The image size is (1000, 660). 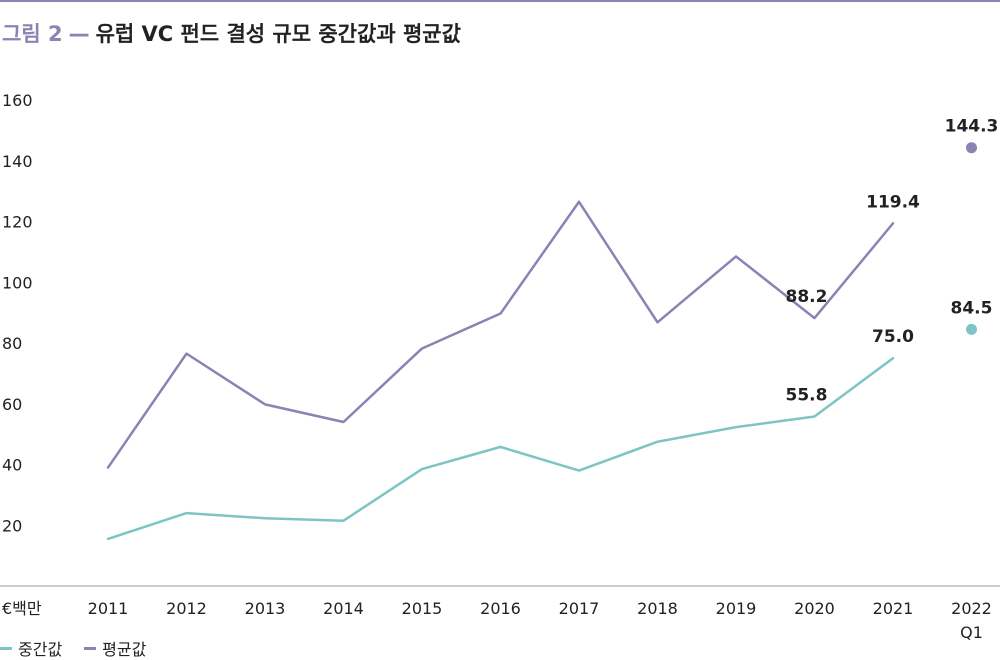 What do you see at coordinates (22, 608) in the screenshot?
I see `y-axis-unit-label: €백만` at bounding box center [22, 608].